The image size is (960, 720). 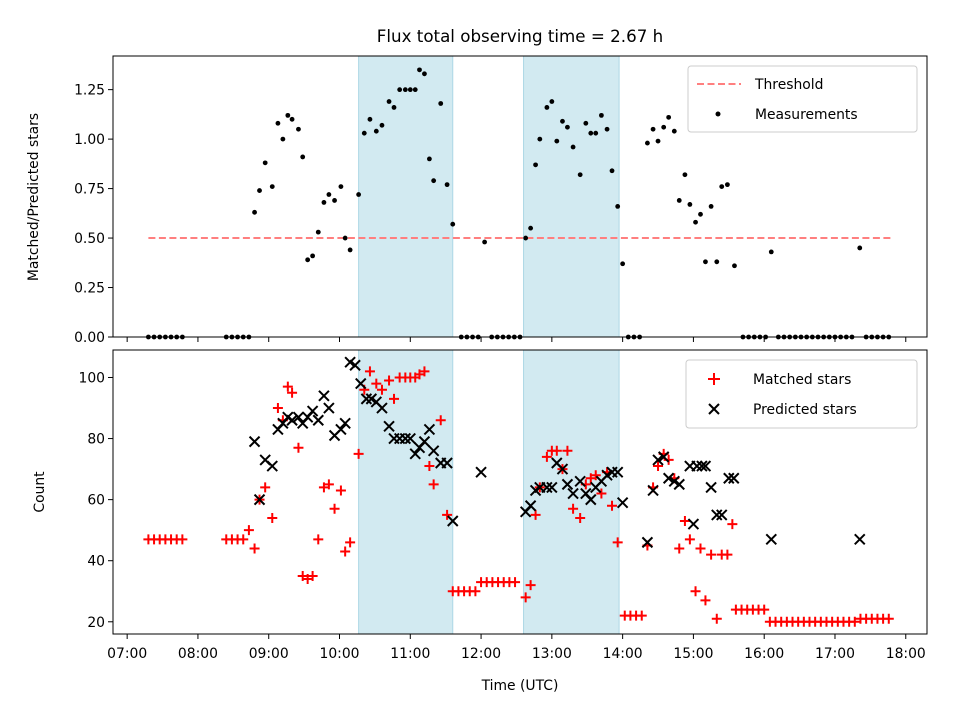 I want to click on top-y-tick-label: 1.00, so click(x=89, y=140).